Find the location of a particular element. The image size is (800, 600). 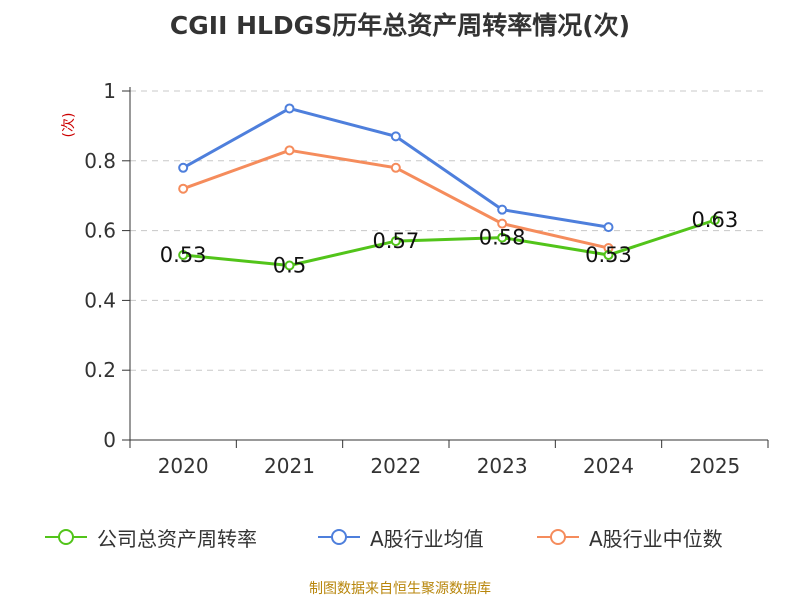

legend-item-industry-median: A股行业中位数 is located at coordinates (630, 537).